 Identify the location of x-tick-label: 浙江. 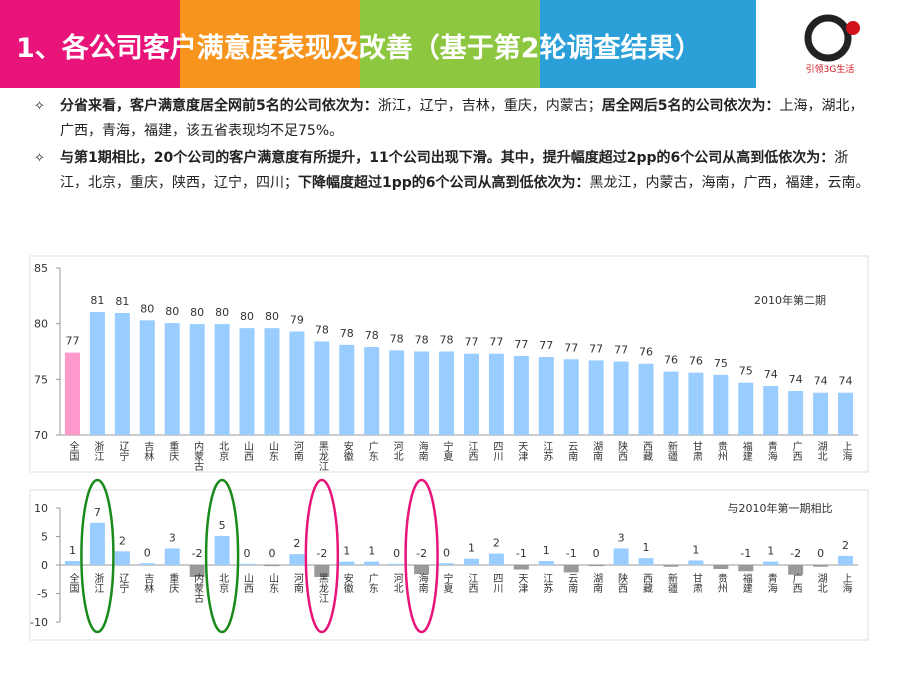
(98, 583).